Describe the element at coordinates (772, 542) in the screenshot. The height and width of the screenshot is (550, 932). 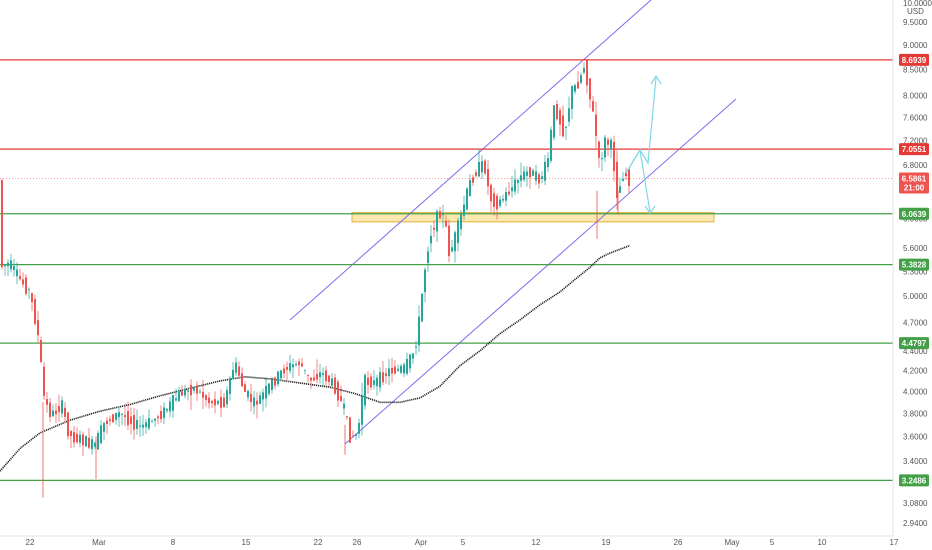
I see `x-tick-label: 5` at that location.